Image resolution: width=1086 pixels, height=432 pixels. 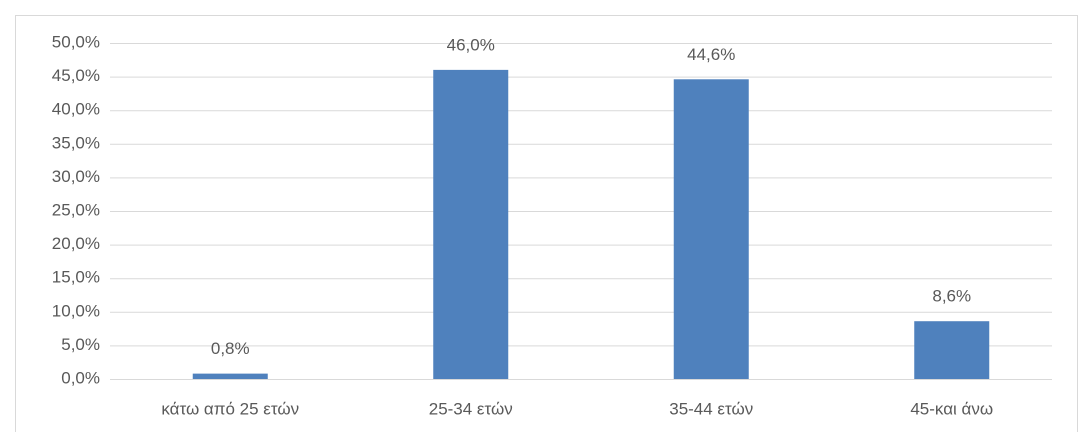 I want to click on y-tick-label: 20,0%, so click(x=76, y=243).